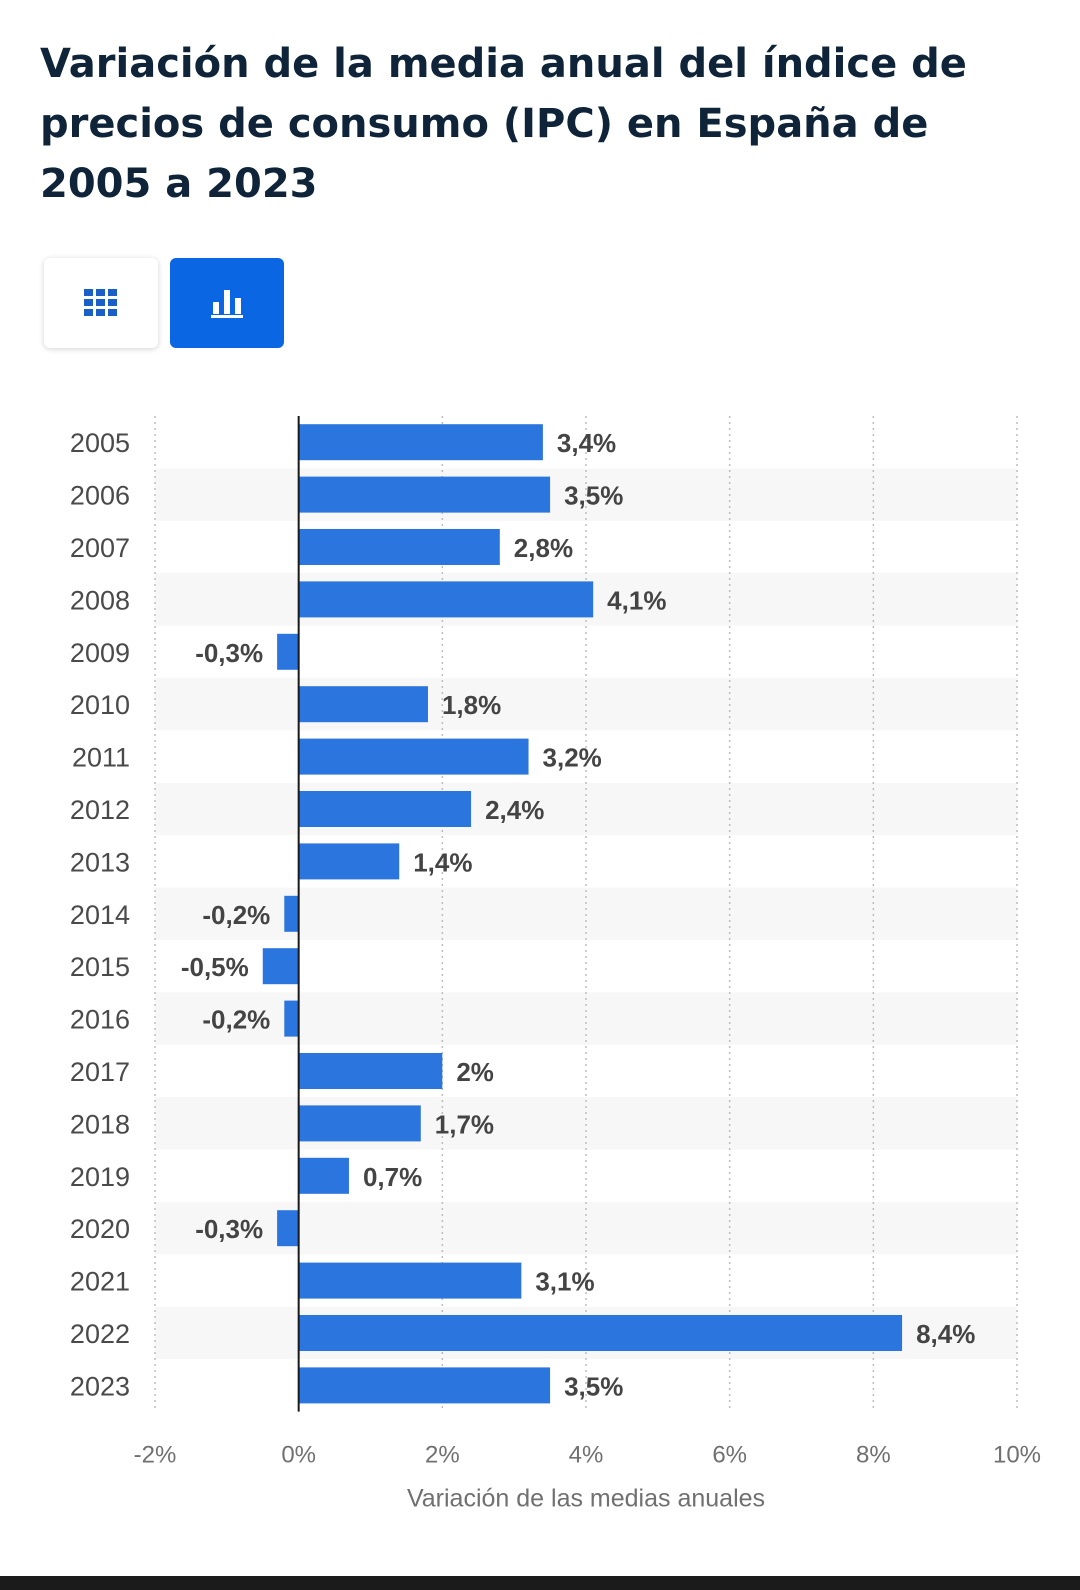 Image resolution: width=1080 pixels, height=1590 pixels. Describe the element at coordinates (100, 496) in the screenshot. I see `category-label: 2006` at that location.